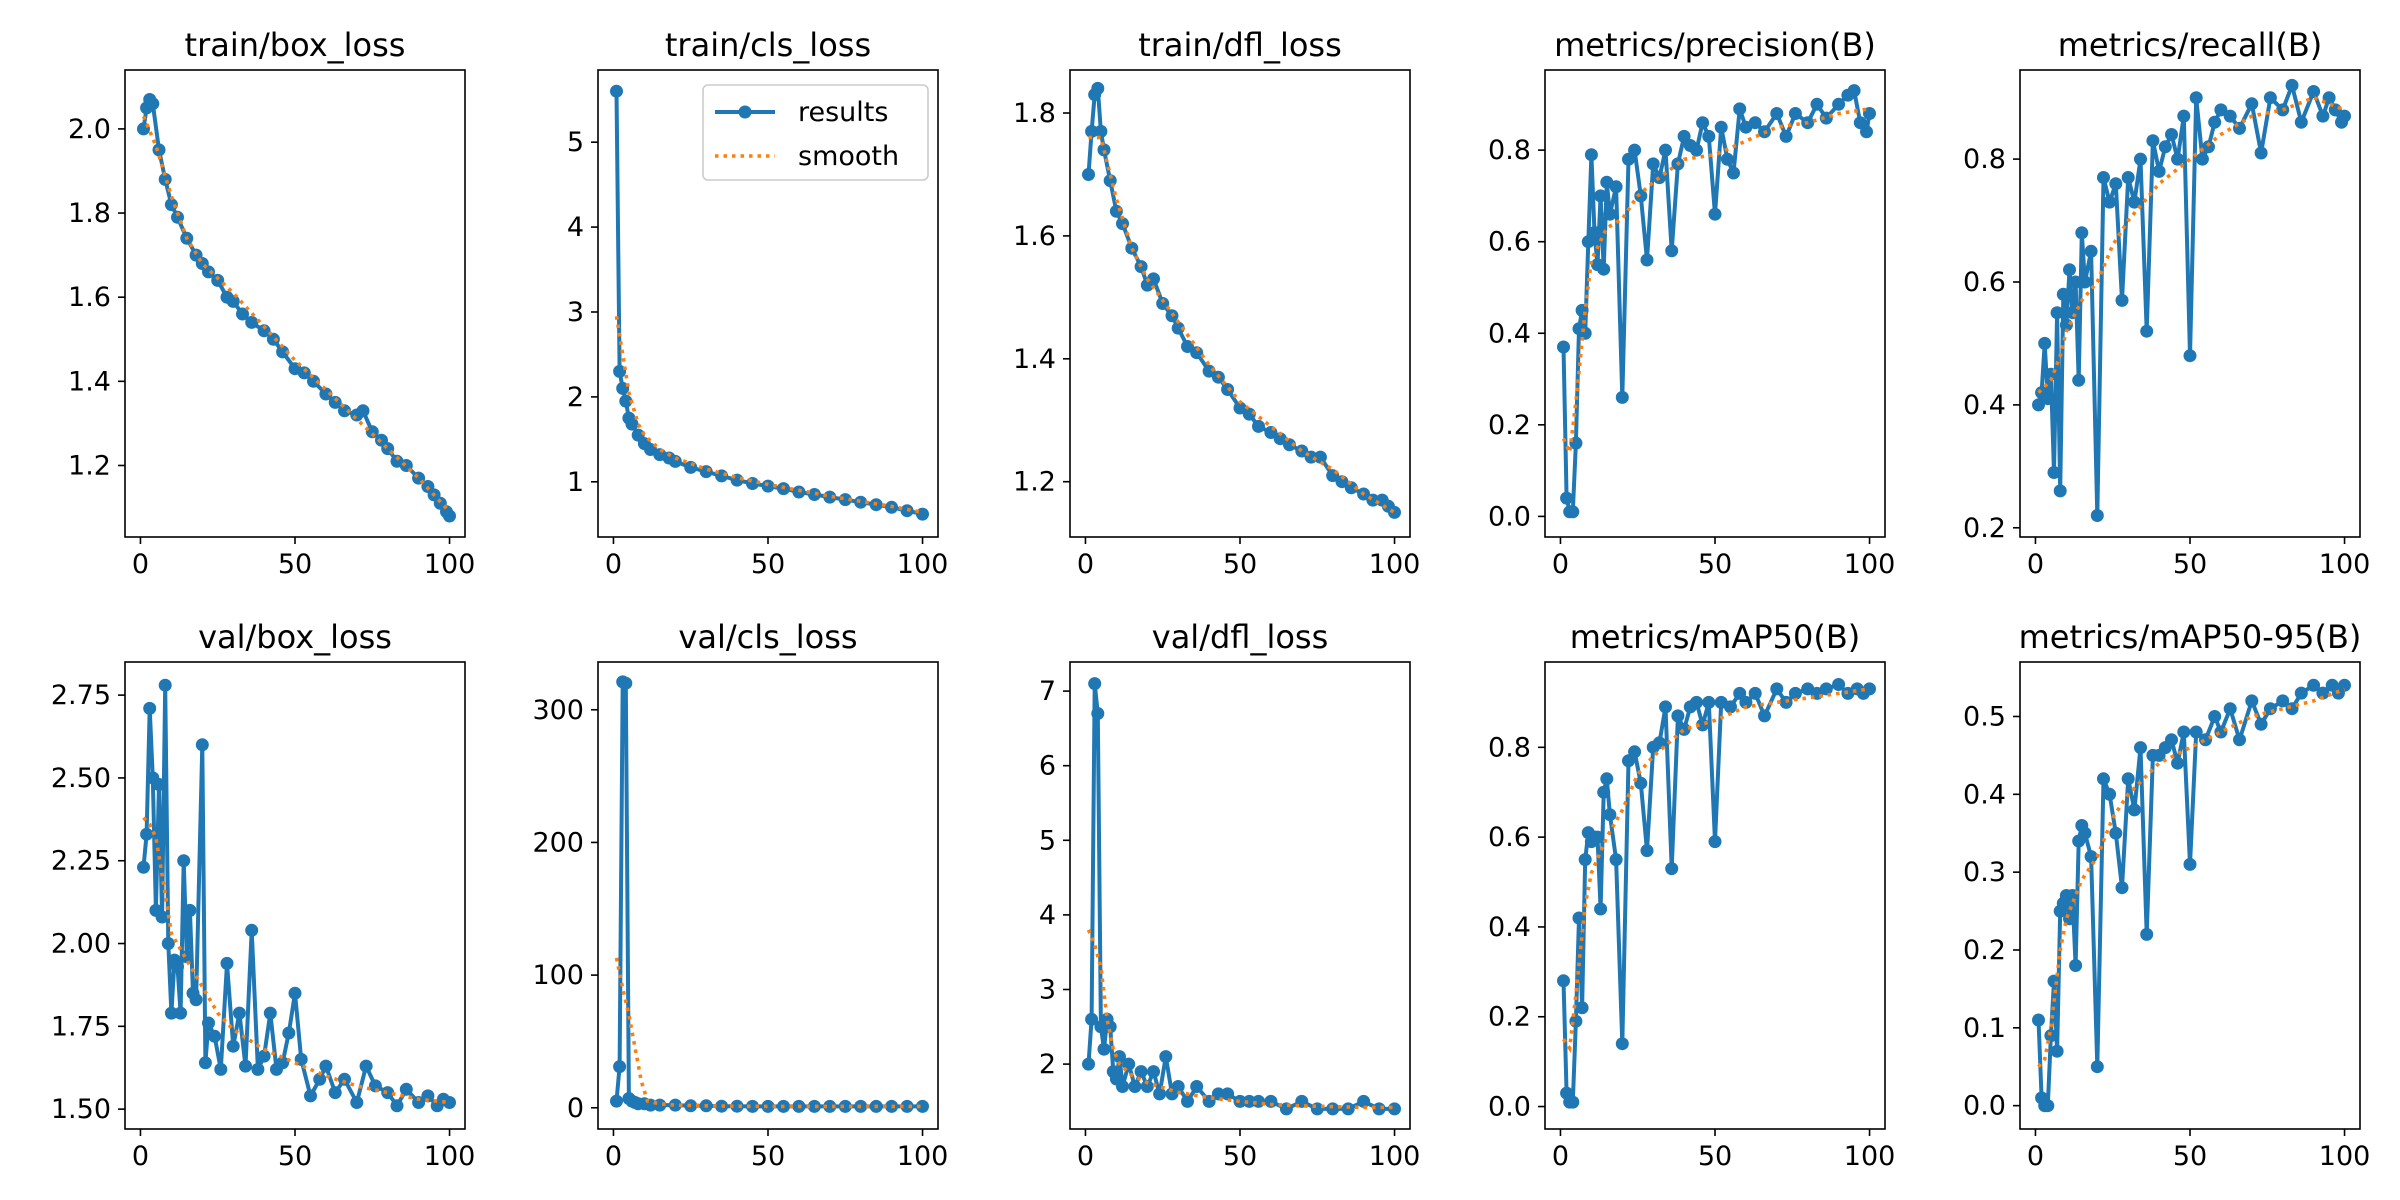  What do you see at coordinates (848, 156) in the screenshot?
I see `legend-label-smooth: smooth` at bounding box center [848, 156].